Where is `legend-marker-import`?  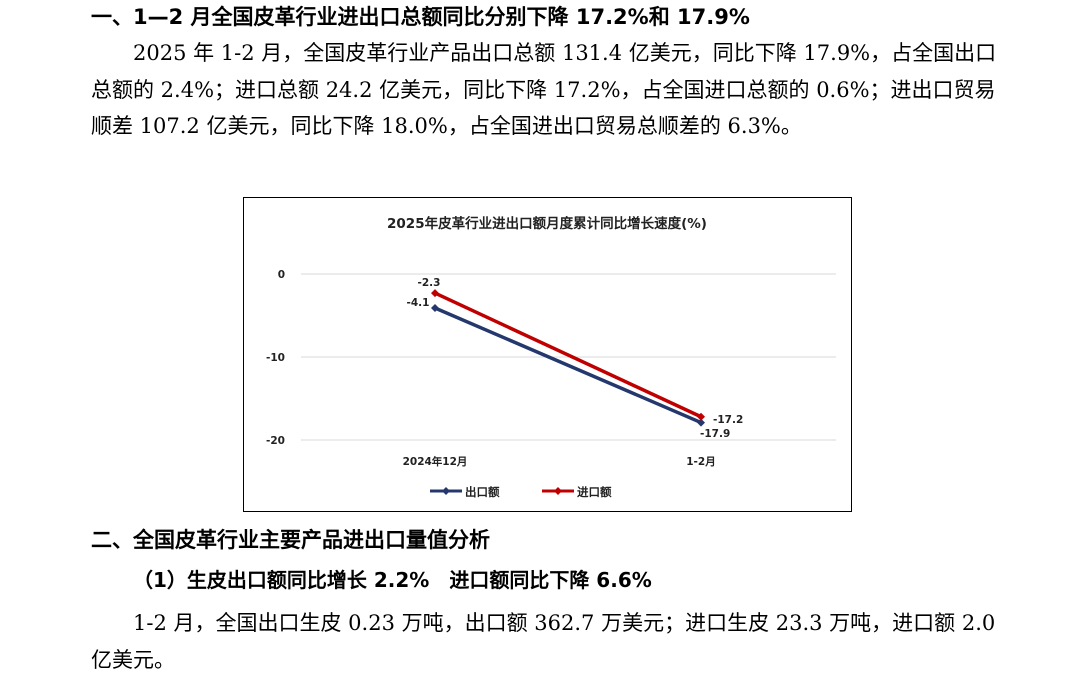
legend-marker-import is located at coordinates (558, 491).